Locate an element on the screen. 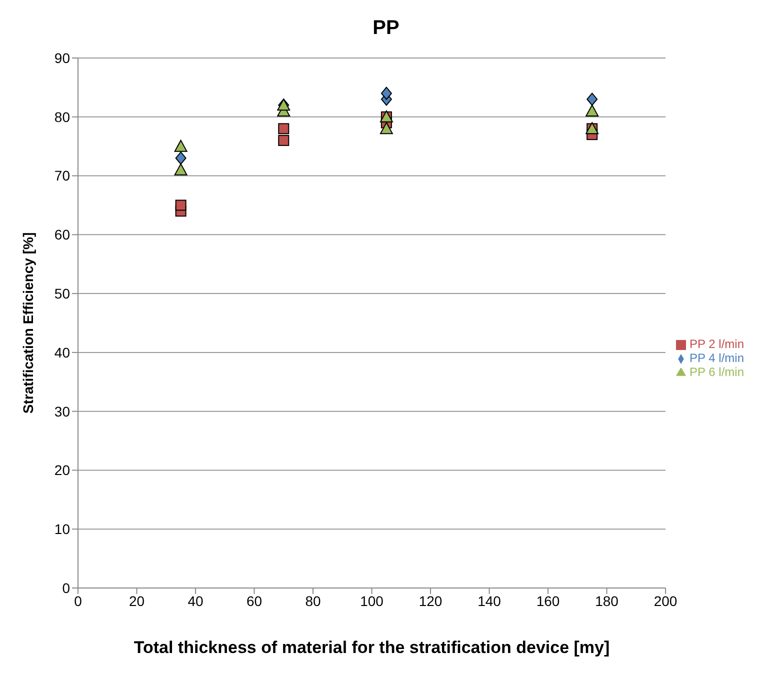 The image size is (772, 682). x-axis-title: Total thickness of material for the stratification device [my] is located at coordinates (372, 647).